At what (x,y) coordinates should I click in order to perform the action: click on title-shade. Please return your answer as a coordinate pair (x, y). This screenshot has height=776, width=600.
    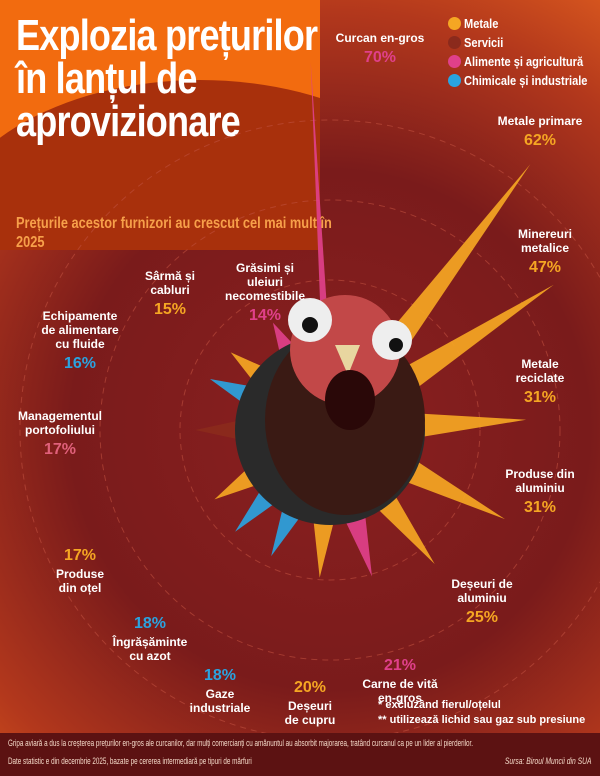
    Looking at the image, I should click on (160, 165).